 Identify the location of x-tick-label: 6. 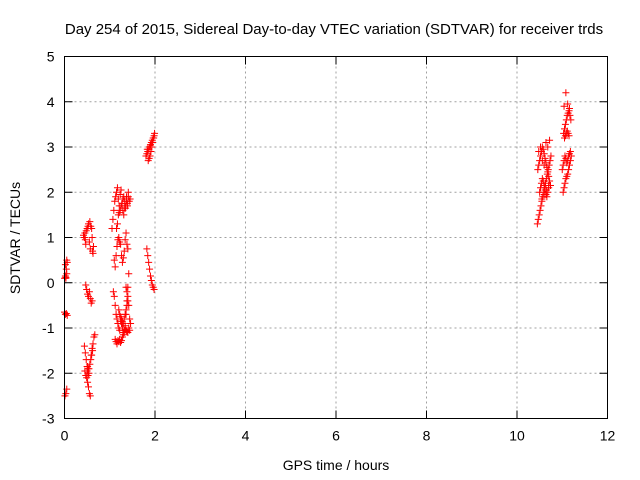
(336, 436).